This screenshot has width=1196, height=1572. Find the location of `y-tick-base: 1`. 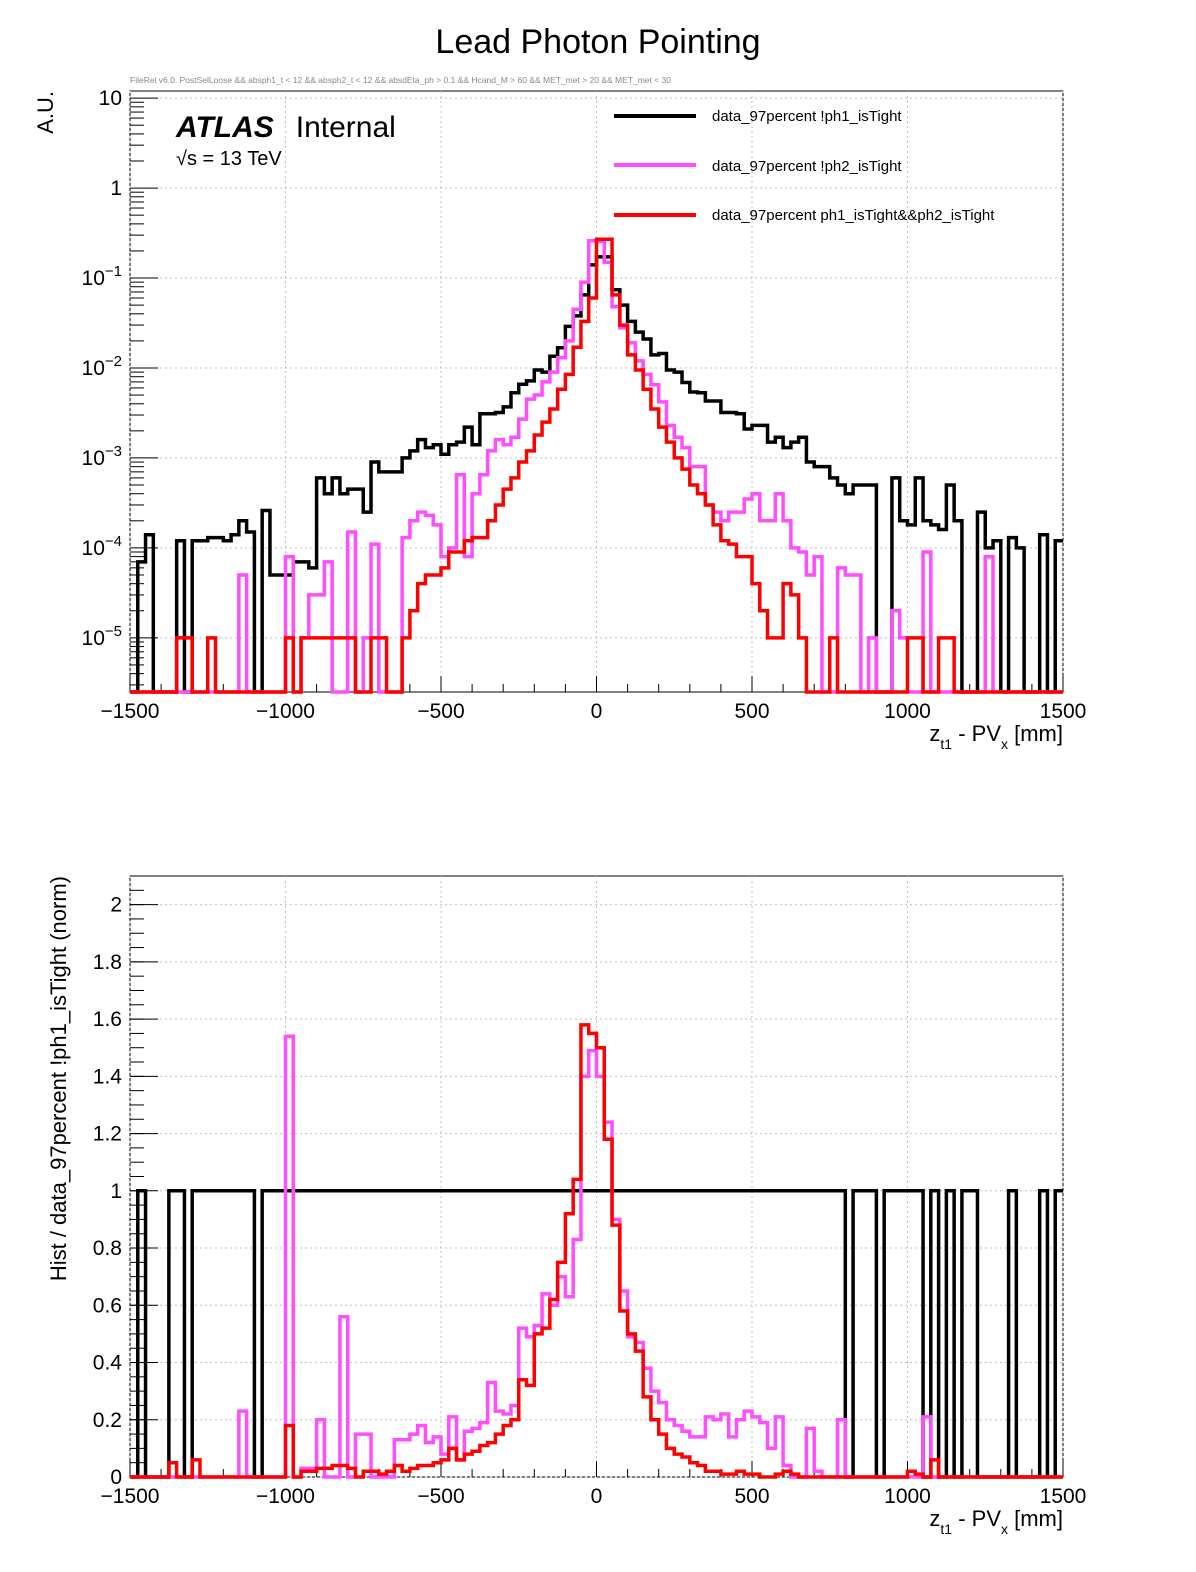

y-tick-base: 1 is located at coordinates (116, 188).